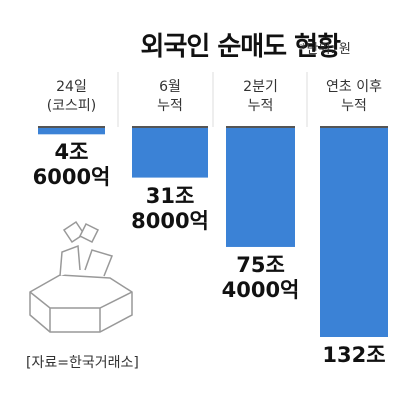  Describe the element at coordinates (260, 277) in the screenshot. I see `value-label: 75조 4000억` at that location.